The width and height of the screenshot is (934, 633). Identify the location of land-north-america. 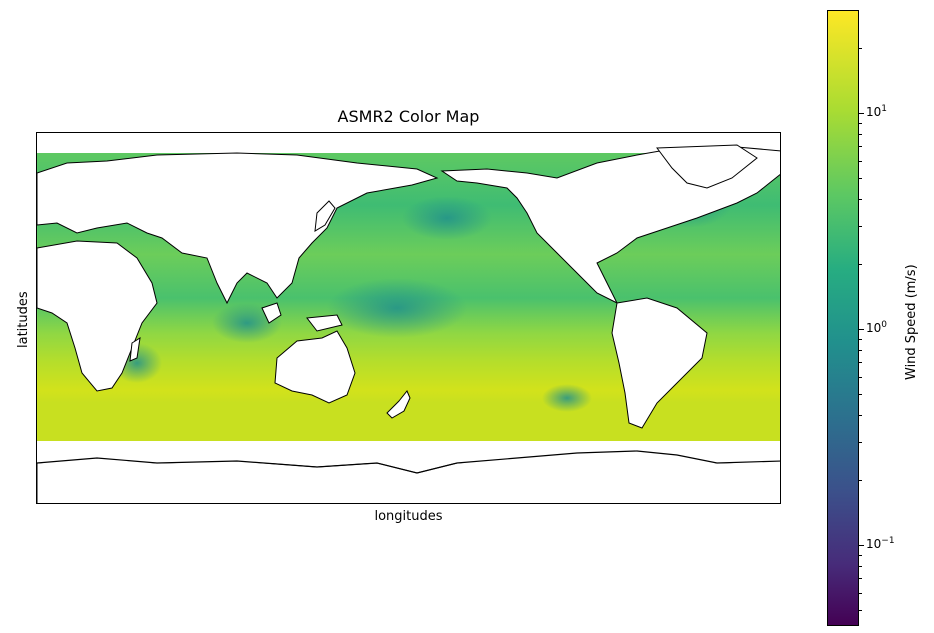
(610, 225).